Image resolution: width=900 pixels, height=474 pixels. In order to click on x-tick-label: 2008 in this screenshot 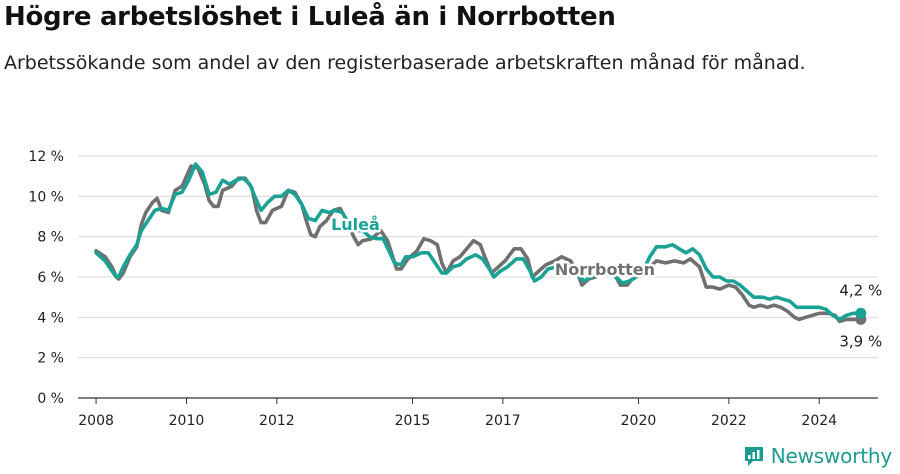, I will do `click(96, 421)`.